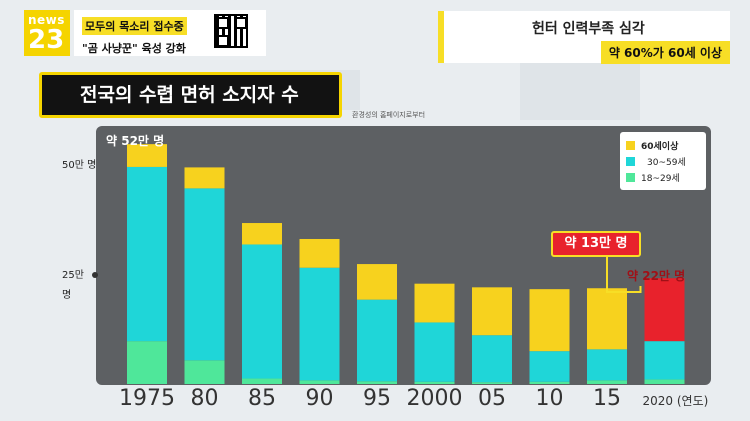 The width and height of the screenshot is (750, 421). Describe the element at coordinates (580, 90) in the screenshot. I see `background-block` at that location.